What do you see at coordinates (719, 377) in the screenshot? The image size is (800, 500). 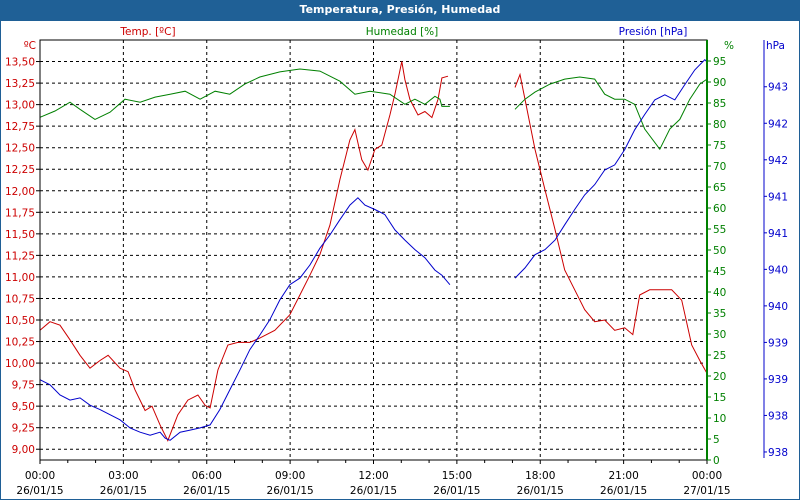 I see `hum-tick-label: 20` at bounding box center [719, 377].